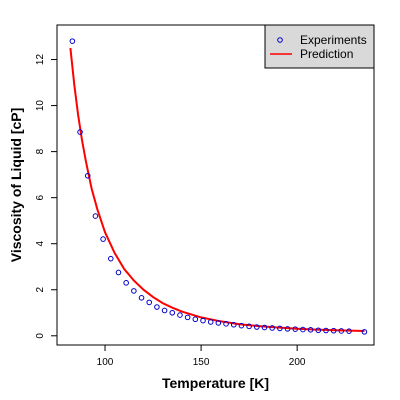 The image size is (400, 400). I want to click on y-axis-title: Viscosity of Liquid [cP], so click(16, 185).